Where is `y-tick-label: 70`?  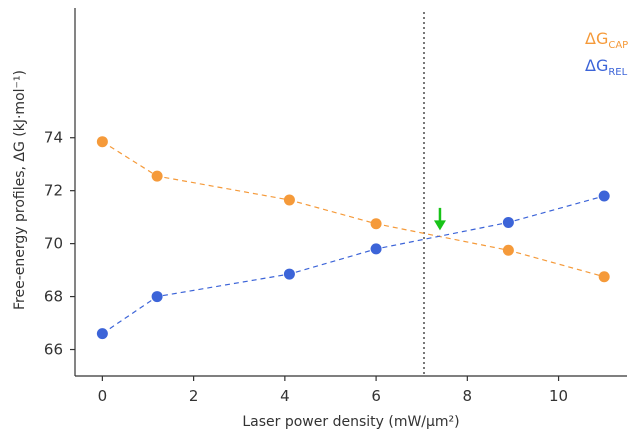
y-tick-label: 70 is located at coordinates (53, 244).